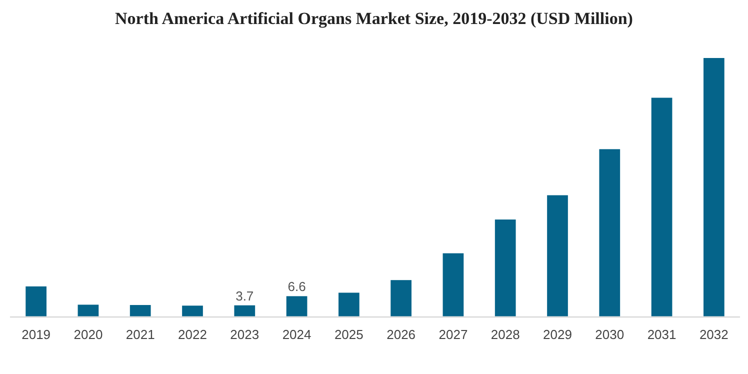 This screenshot has width=748, height=374. I want to click on chart-title: North America Artificial Organs Market Size, 2019-2032 (USD Million), so click(374, 18).